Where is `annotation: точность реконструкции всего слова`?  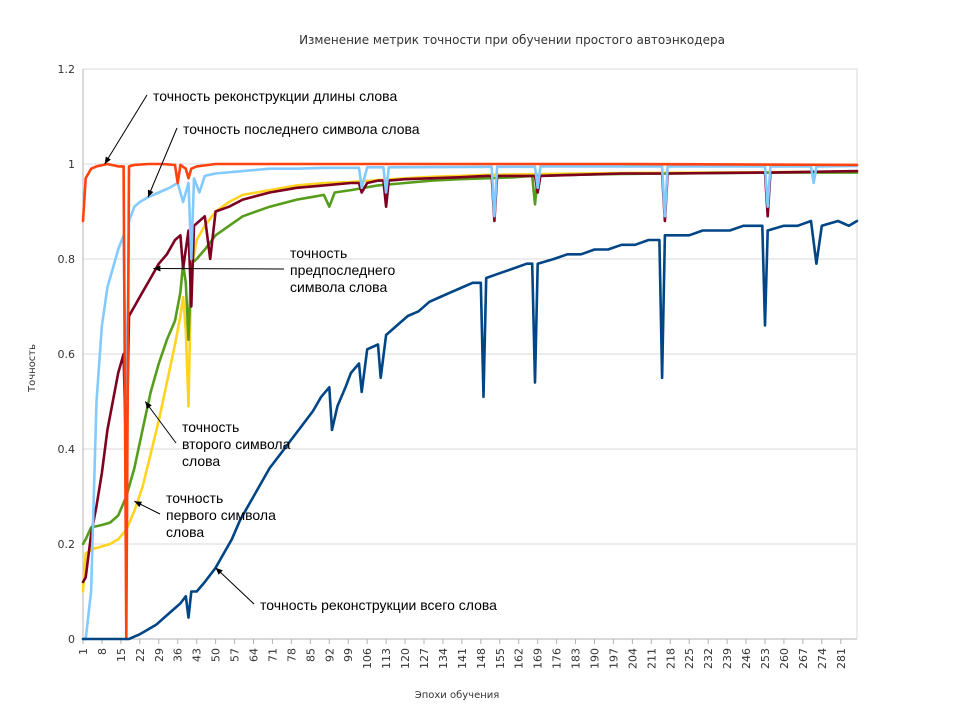
annotation: точность реконструкции всего слова is located at coordinates (356, 590).